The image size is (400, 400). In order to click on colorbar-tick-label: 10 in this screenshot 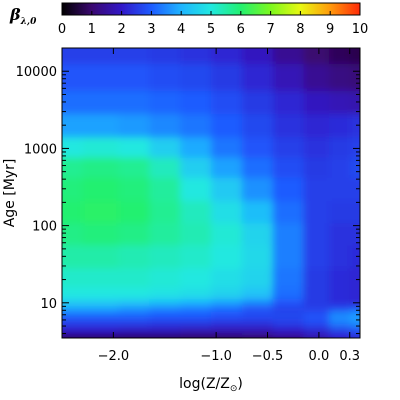, I will do `click(360, 29)`.